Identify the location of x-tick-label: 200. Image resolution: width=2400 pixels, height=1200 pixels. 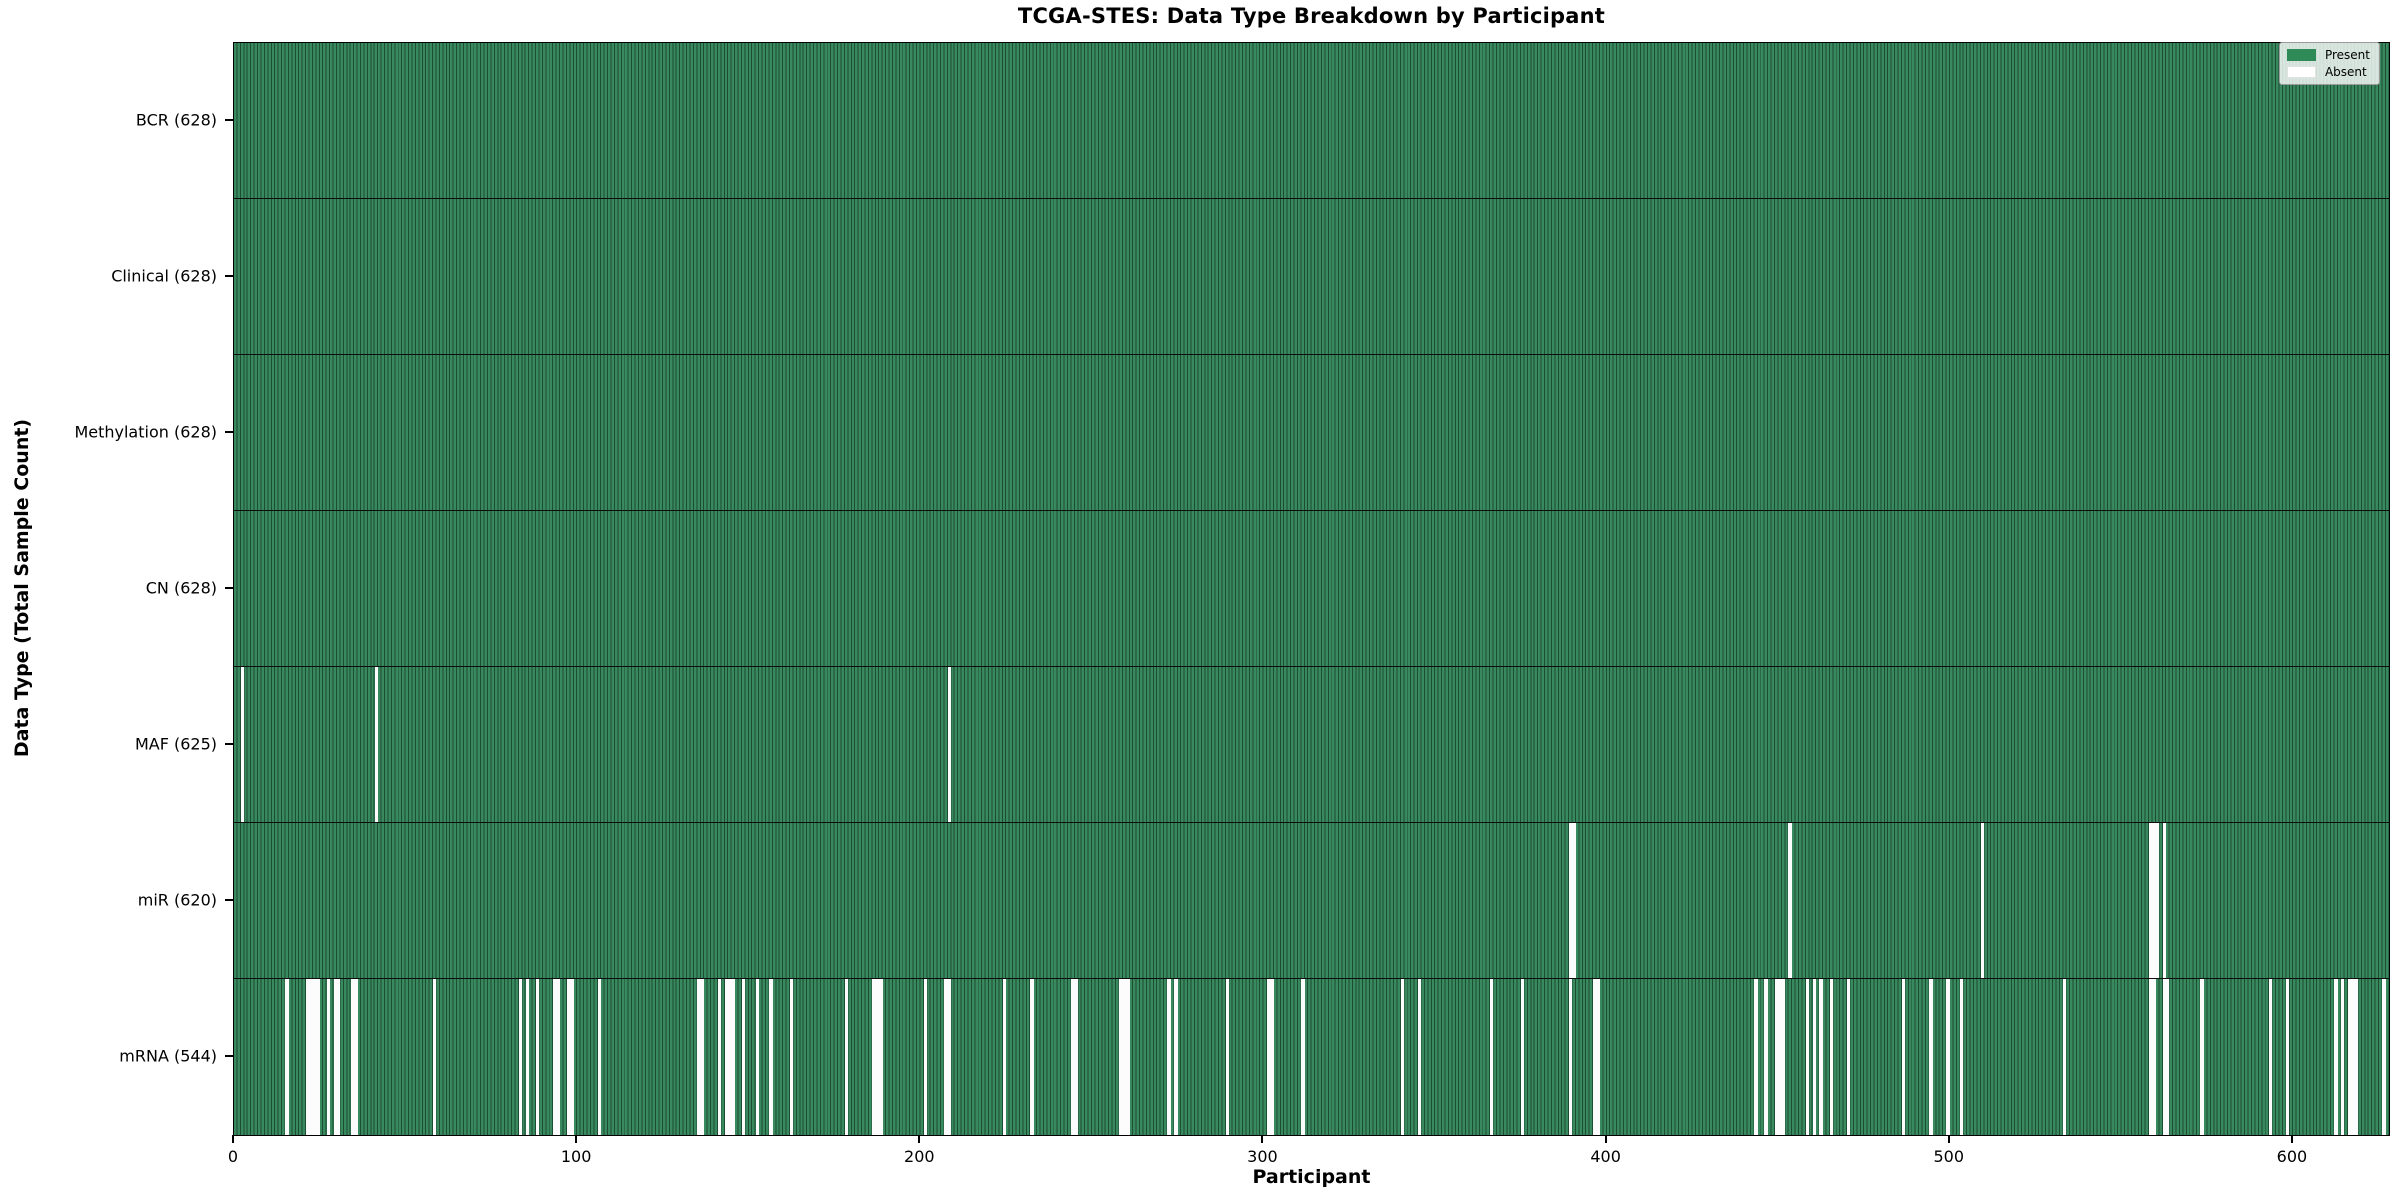
(919, 1156).